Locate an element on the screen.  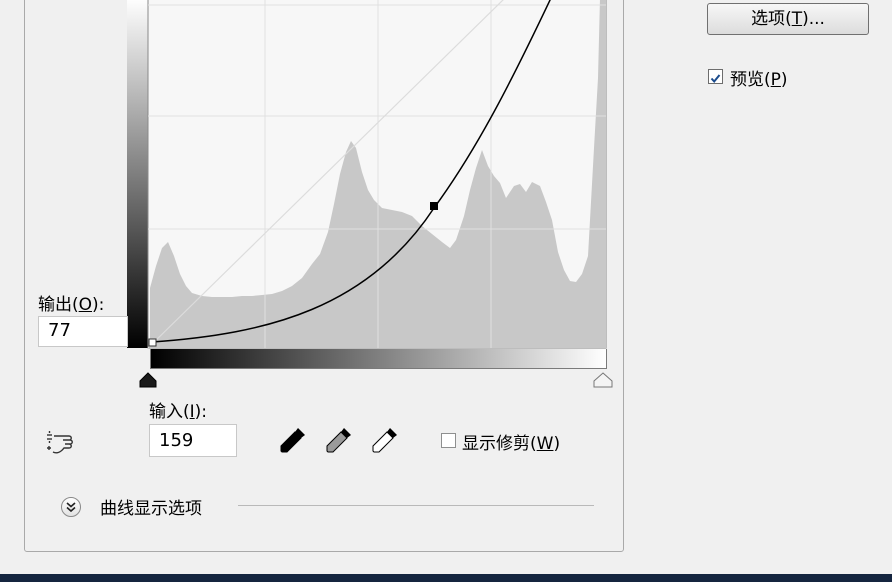
output-label: 输出(O): is located at coordinates (71, 305).